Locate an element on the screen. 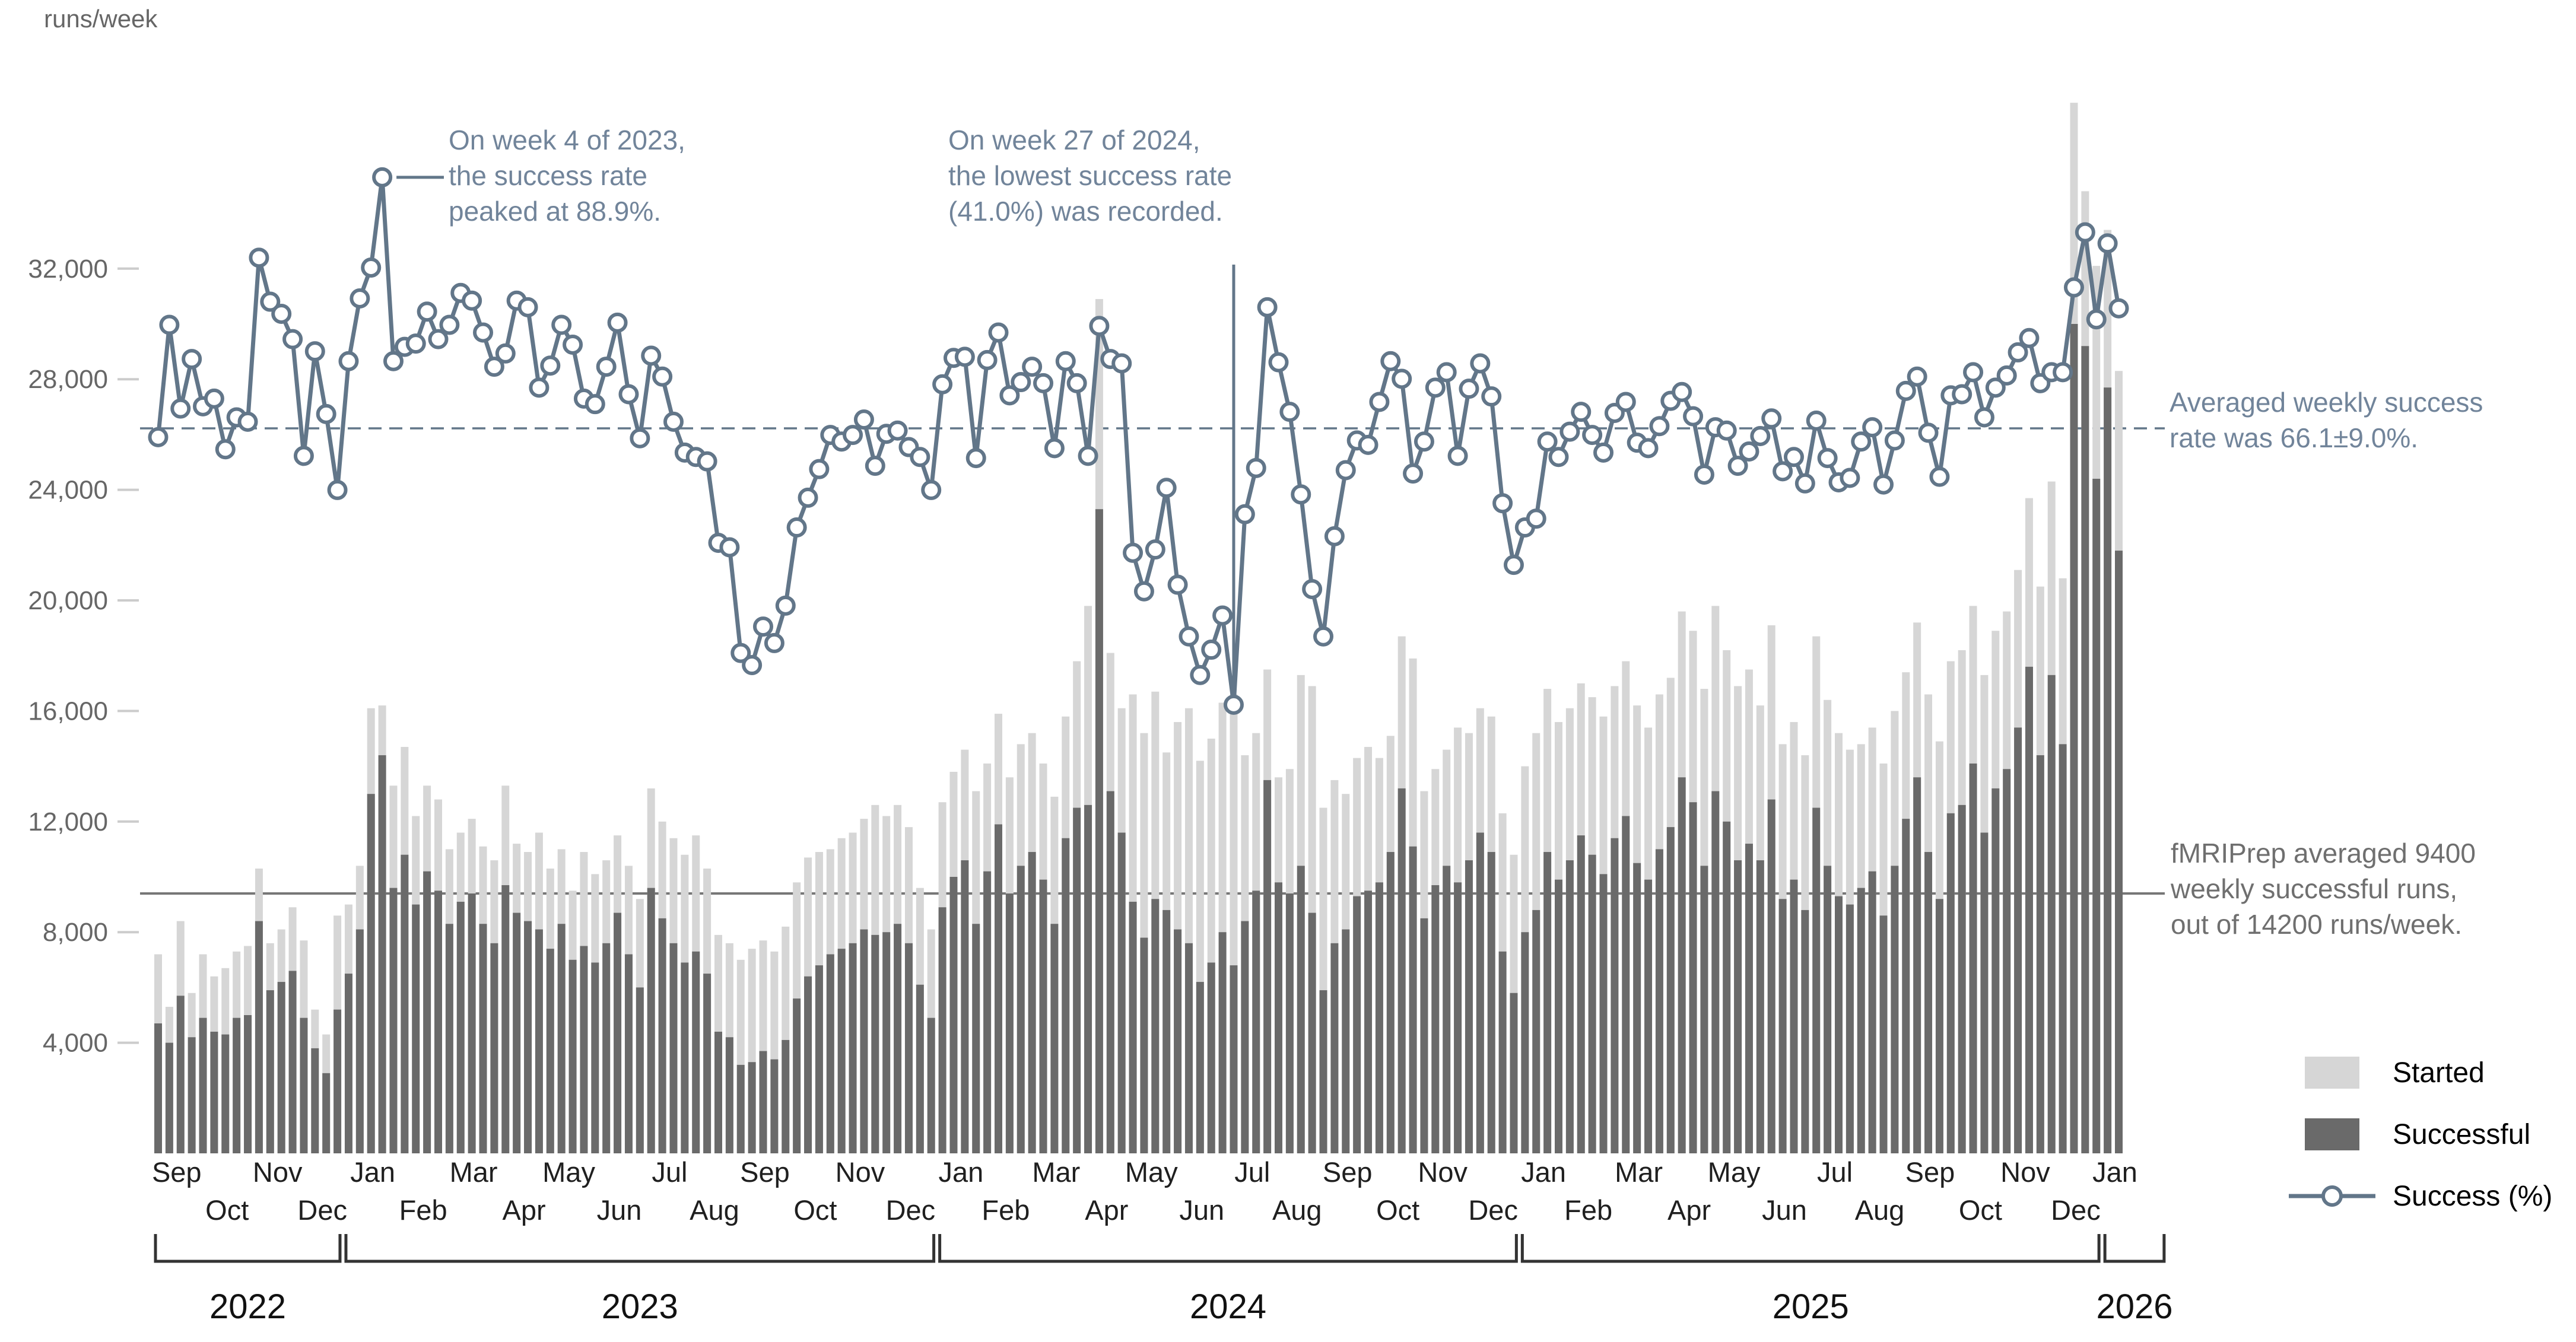 The width and height of the screenshot is (2576, 1342). month-label: Aug is located at coordinates (1880, 1210).